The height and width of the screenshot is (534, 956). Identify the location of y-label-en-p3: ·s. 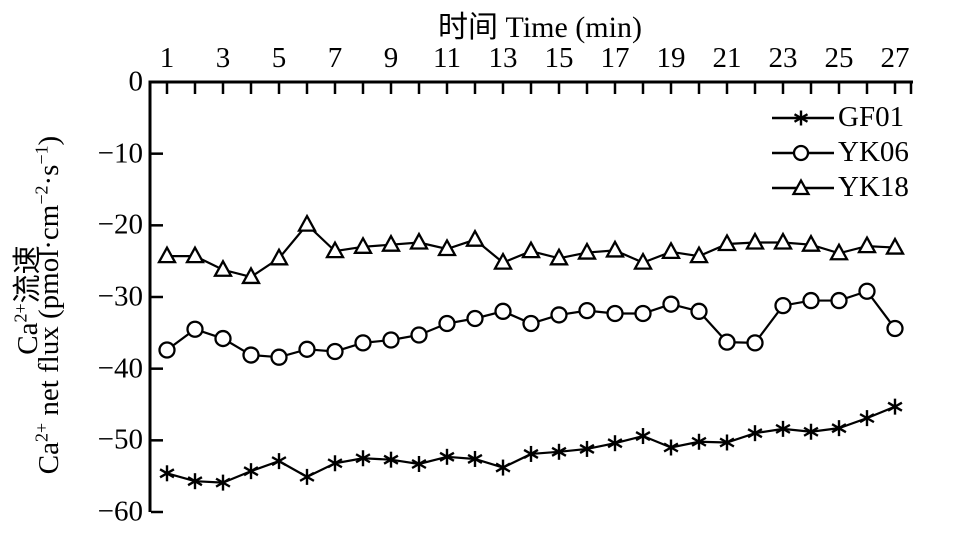
(49, 175).